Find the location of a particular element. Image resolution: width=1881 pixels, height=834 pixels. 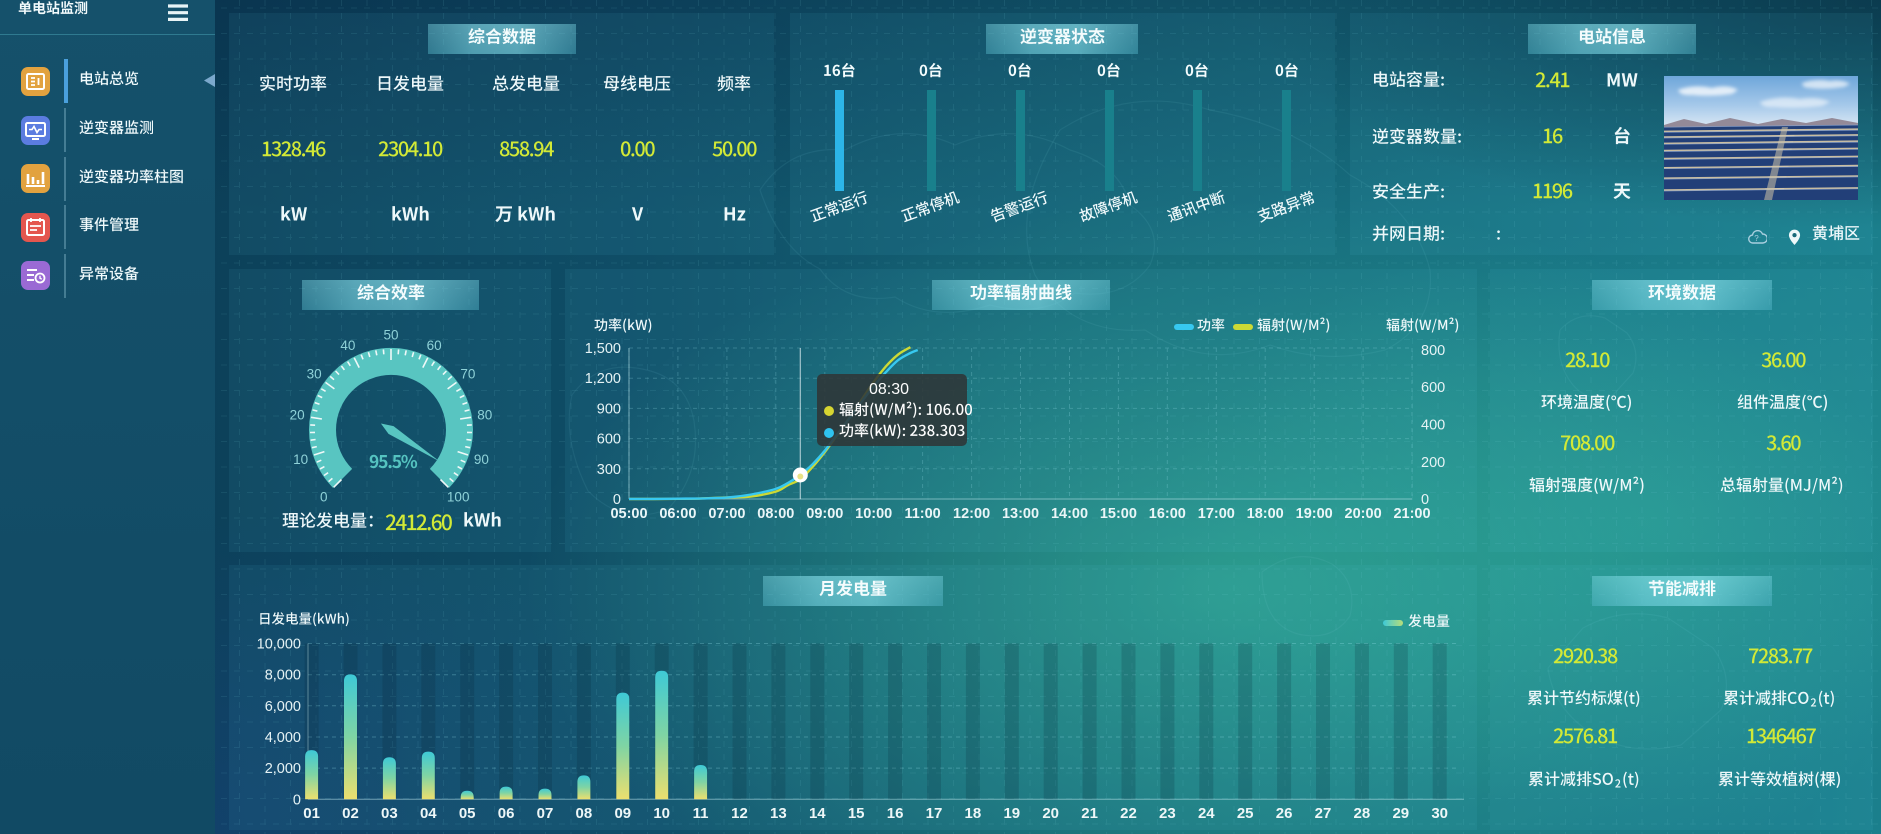

svg-text: 90 is located at coordinates (481, 459).